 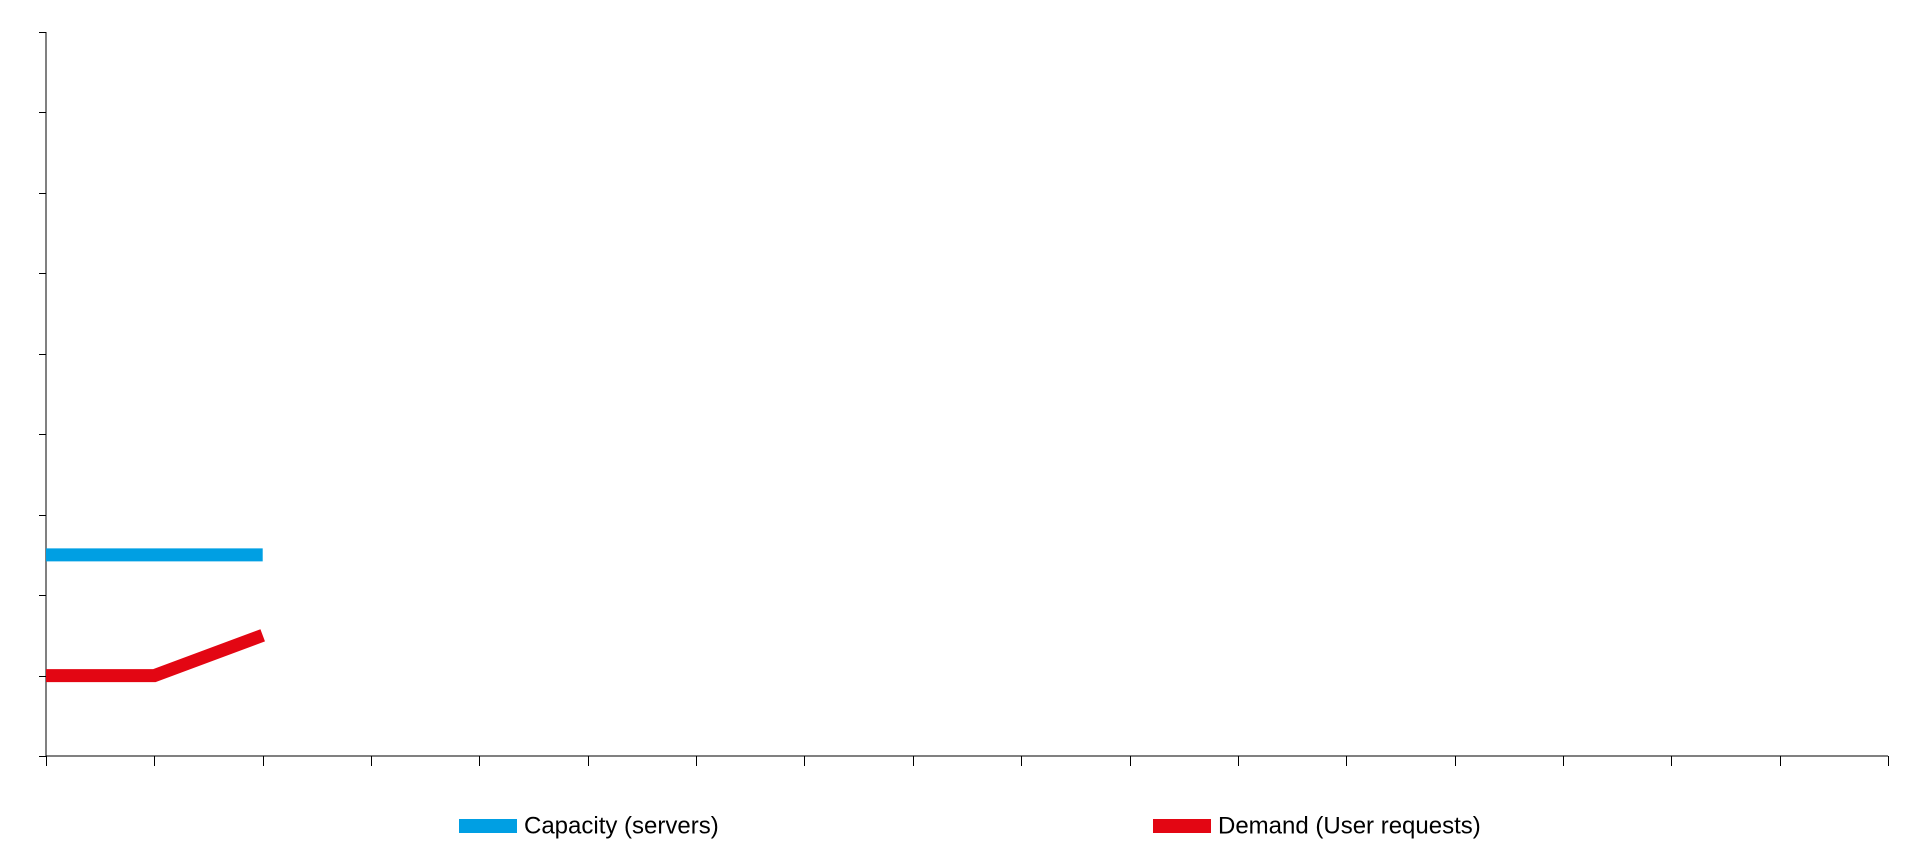 I want to click on legend: Capacity (servers) Demand (User requests), so click(x=970, y=825).